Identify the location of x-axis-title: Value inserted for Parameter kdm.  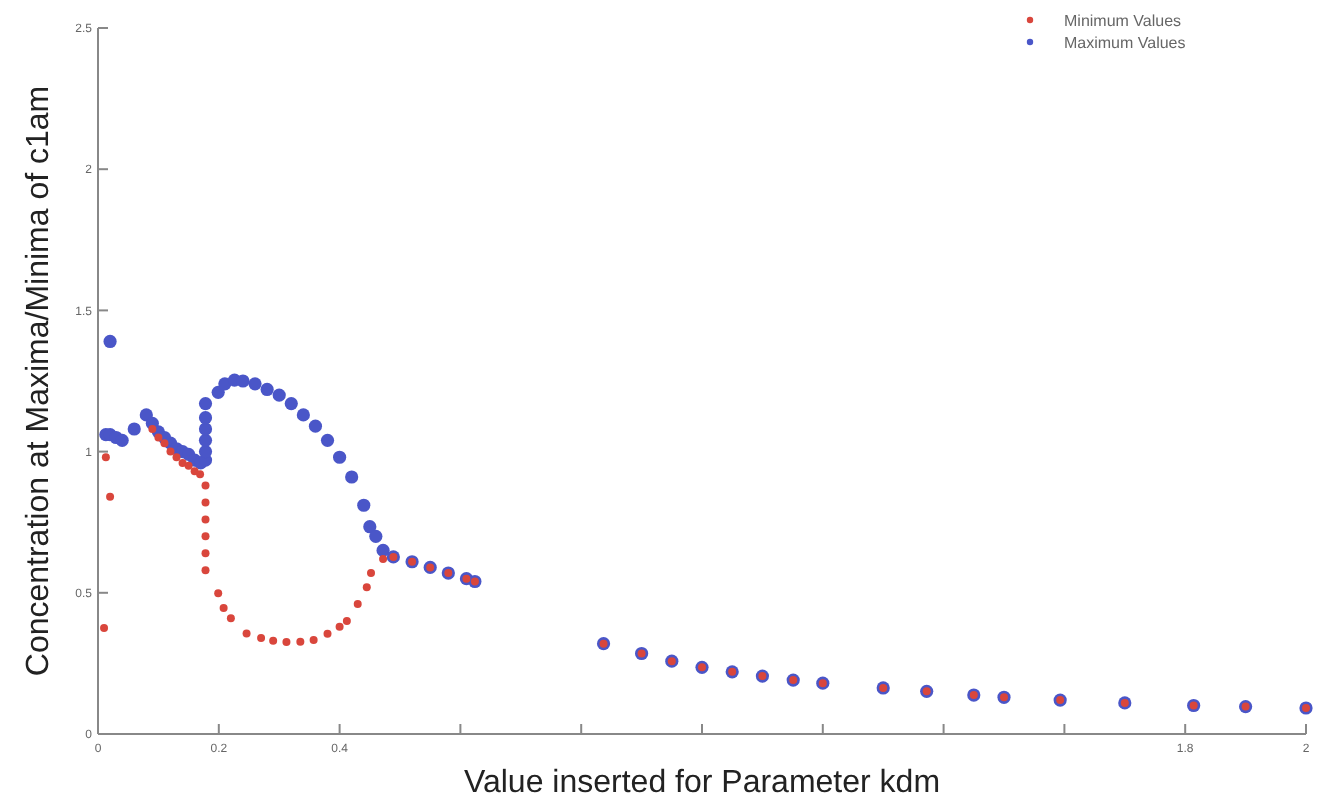
(702, 783).